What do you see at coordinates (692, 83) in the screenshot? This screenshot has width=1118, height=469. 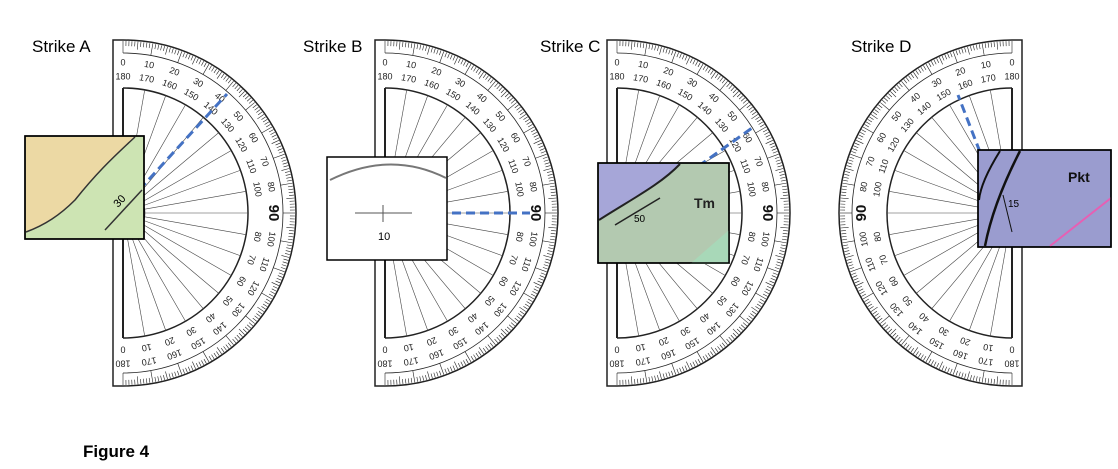 I see `scale-label: 30` at bounding box center [692, 83].